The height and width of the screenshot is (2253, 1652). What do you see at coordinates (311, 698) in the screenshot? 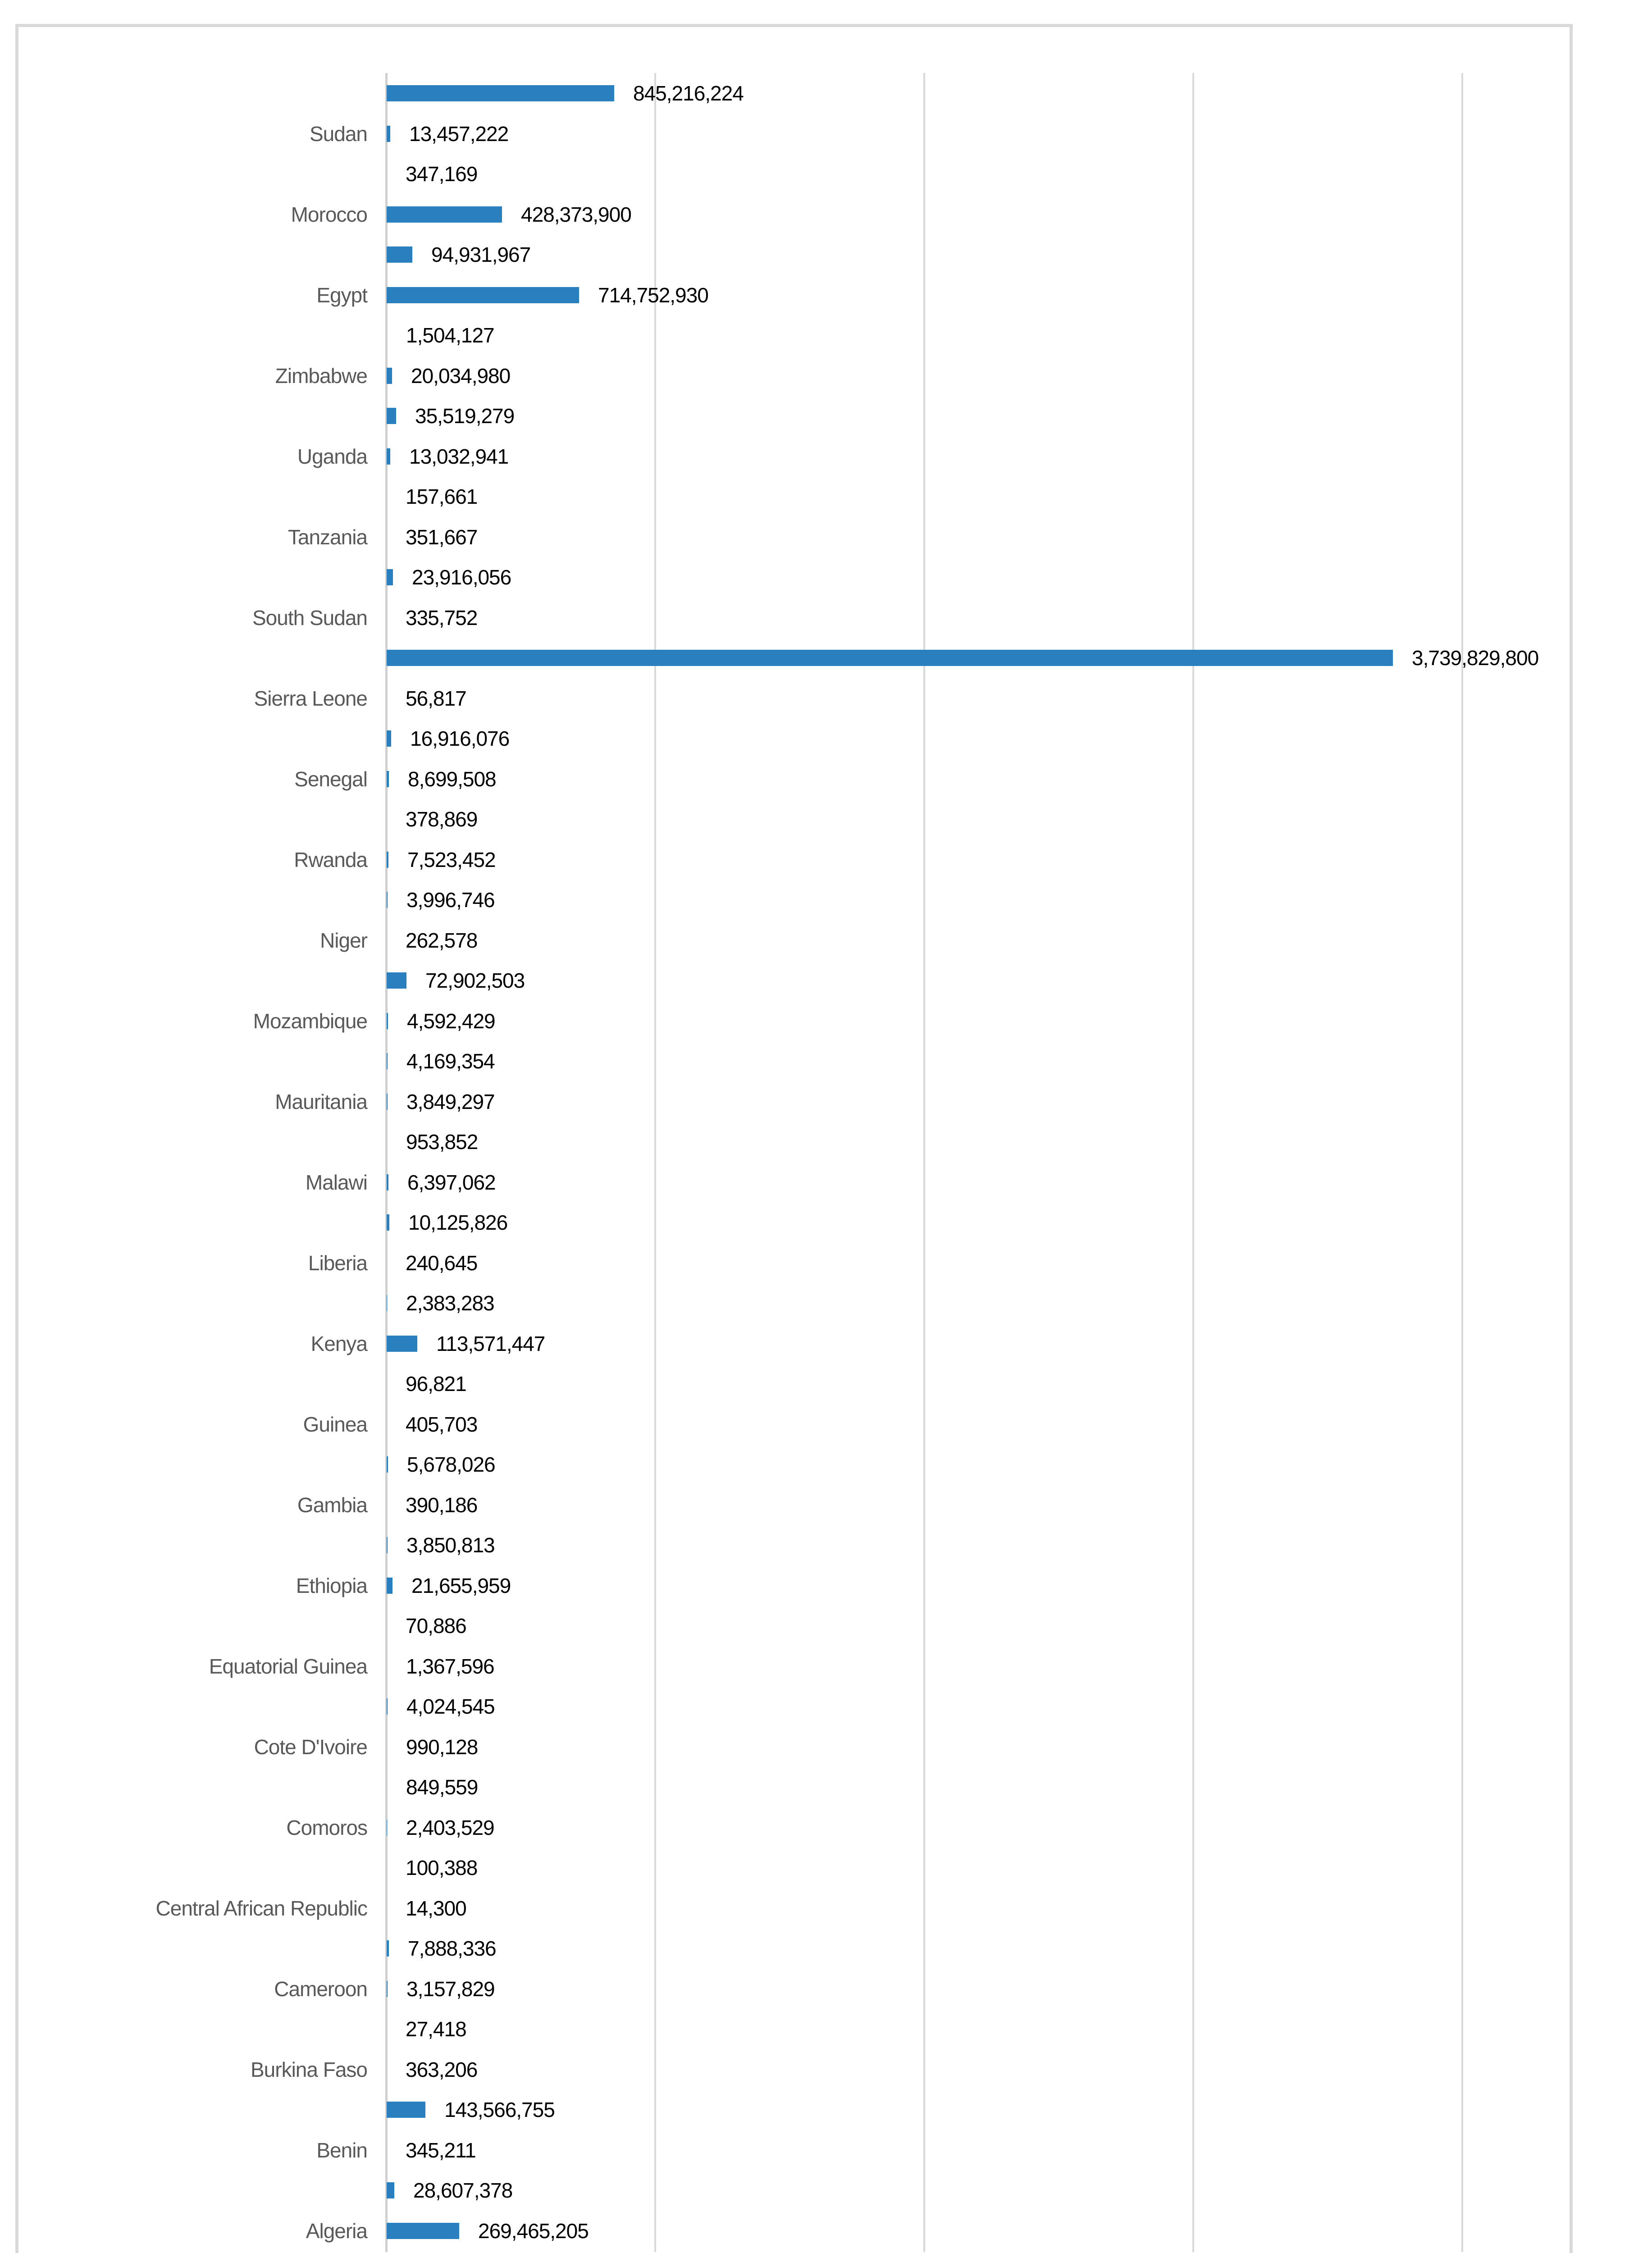
I see `category-label: Sierra Leone` at bounding box center [311, 698].